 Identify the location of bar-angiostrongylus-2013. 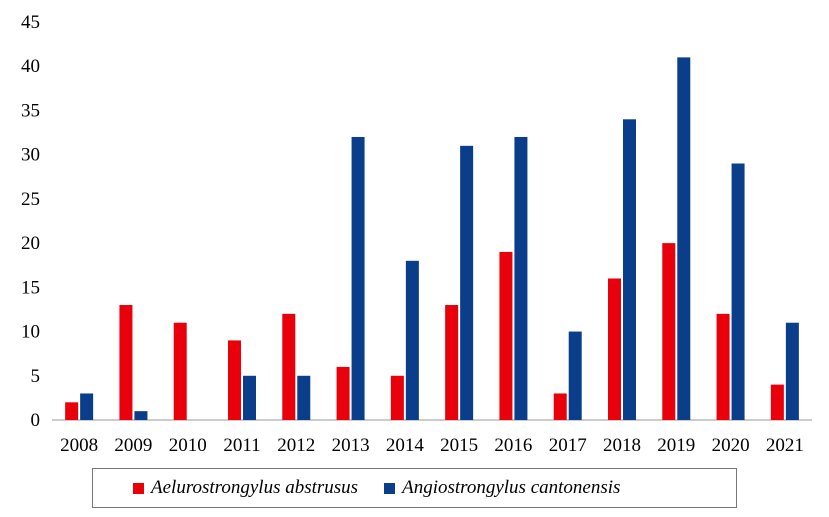
(358, 278).